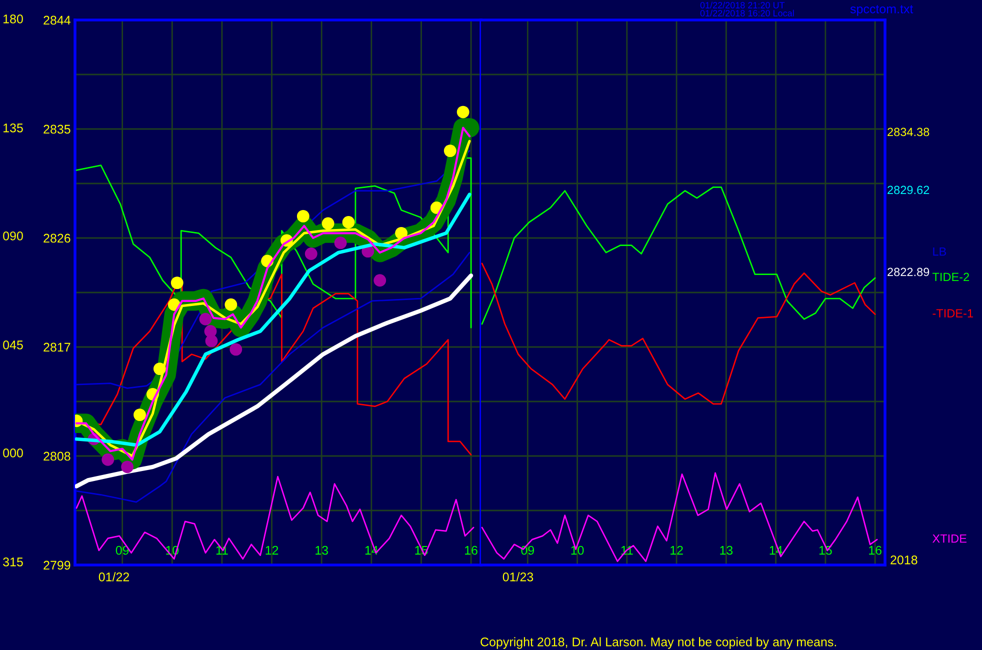  What do you see at coordinates (13, 345) in the screenshot?
I see `text: 045` at bounding box center [13, 345].